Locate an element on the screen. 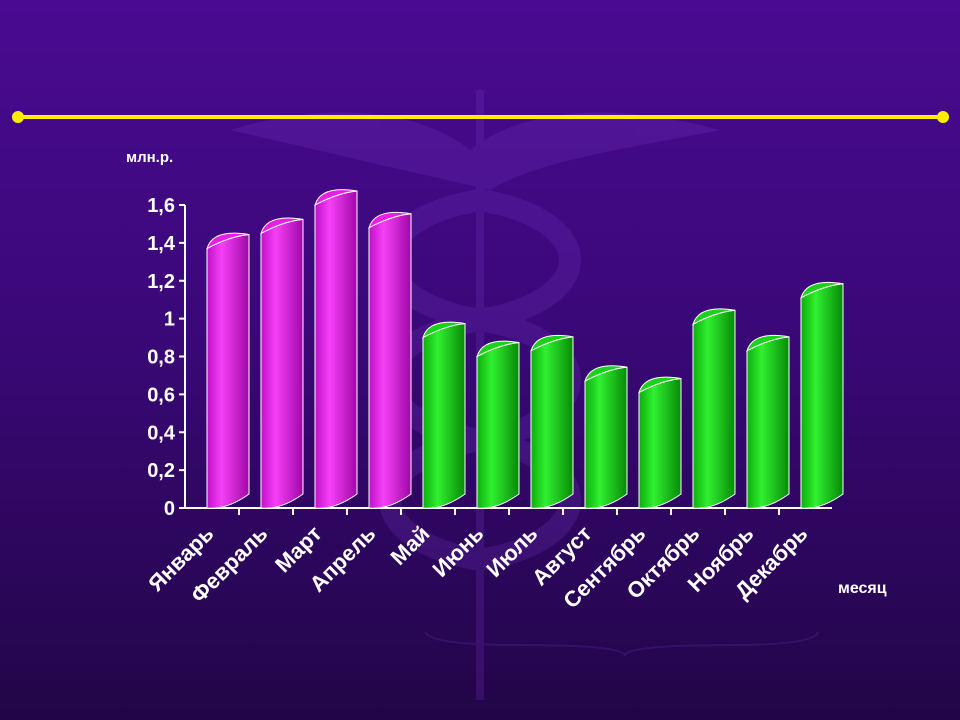  y-tick-label: 0,4 is located at coordinates (161, 433).